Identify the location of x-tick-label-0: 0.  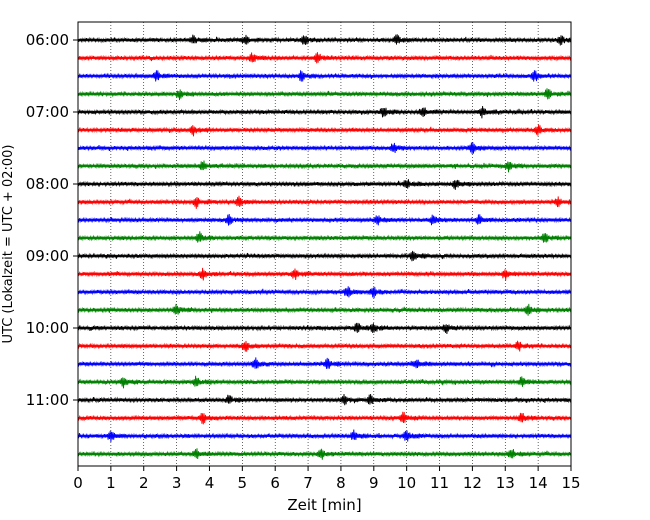
(78, 483).